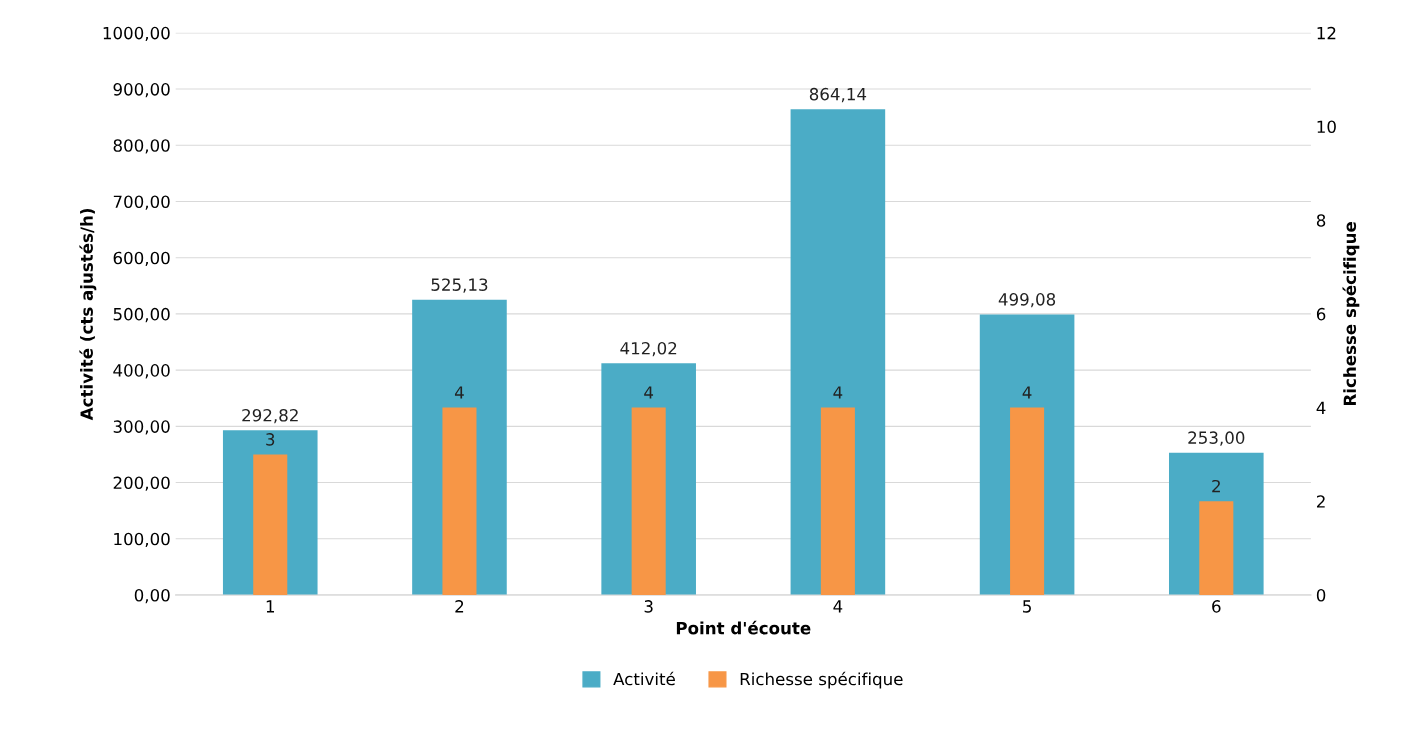 This screenshot has height=730, width=1428. What do you see at coordinates (1027, 606) in the screenshot?
I see `x-tick-label: 5` at bounding box center [1027, 606].